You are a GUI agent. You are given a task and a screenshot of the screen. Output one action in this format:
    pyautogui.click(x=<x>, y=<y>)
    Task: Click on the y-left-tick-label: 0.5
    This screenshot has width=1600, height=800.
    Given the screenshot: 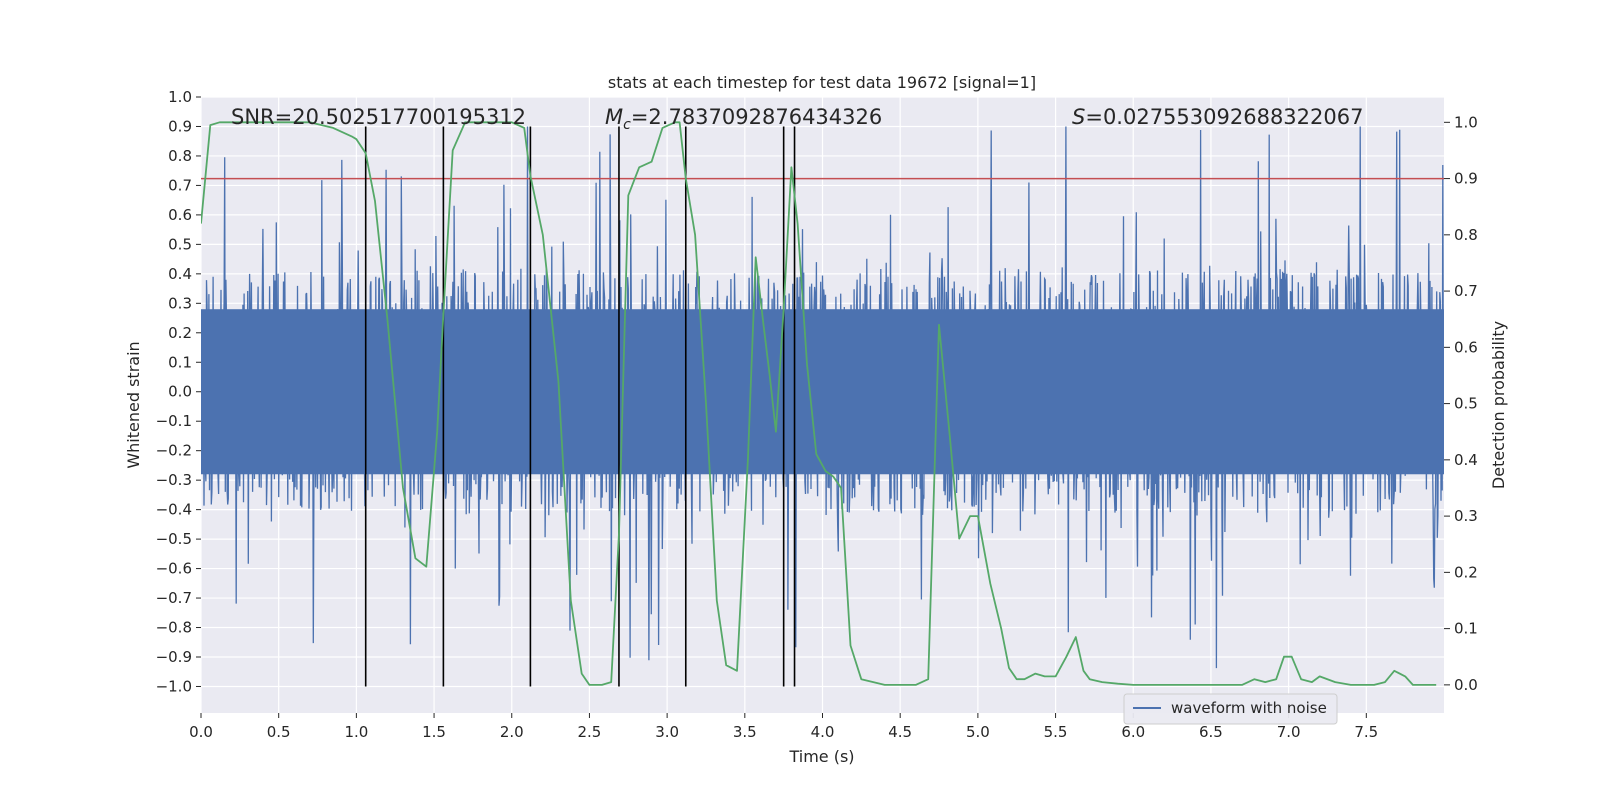 What is the action you would take?
    pyautogui.click(x=180, y=244)
    